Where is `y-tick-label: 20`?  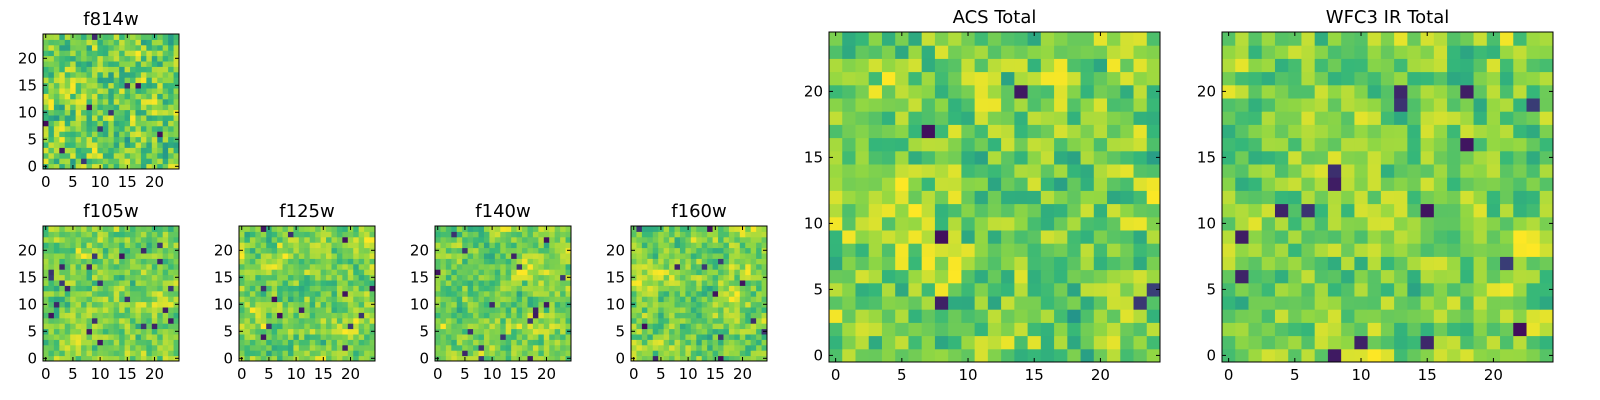
y-tick-label: 20 is located at coordinates (27, 250).